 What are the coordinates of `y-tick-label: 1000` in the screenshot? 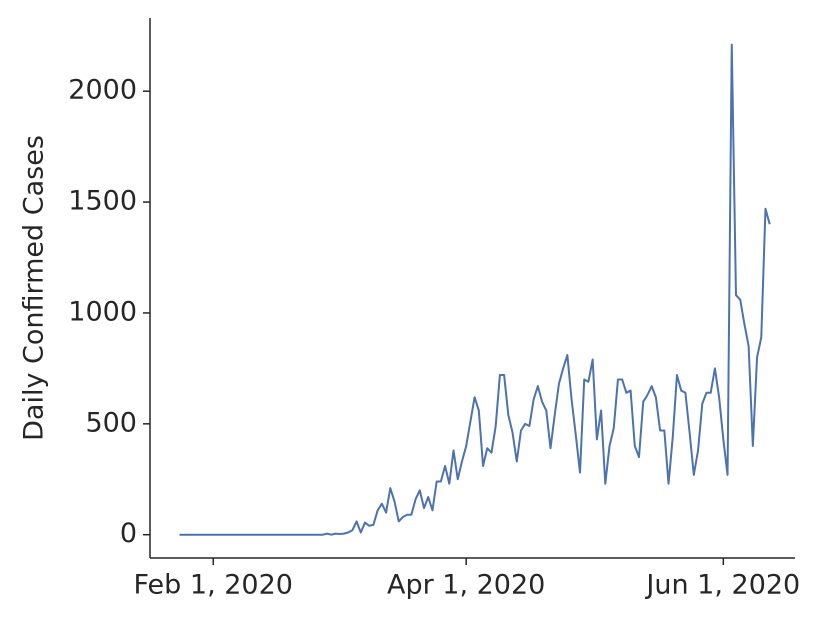 It's located at (102, 311).